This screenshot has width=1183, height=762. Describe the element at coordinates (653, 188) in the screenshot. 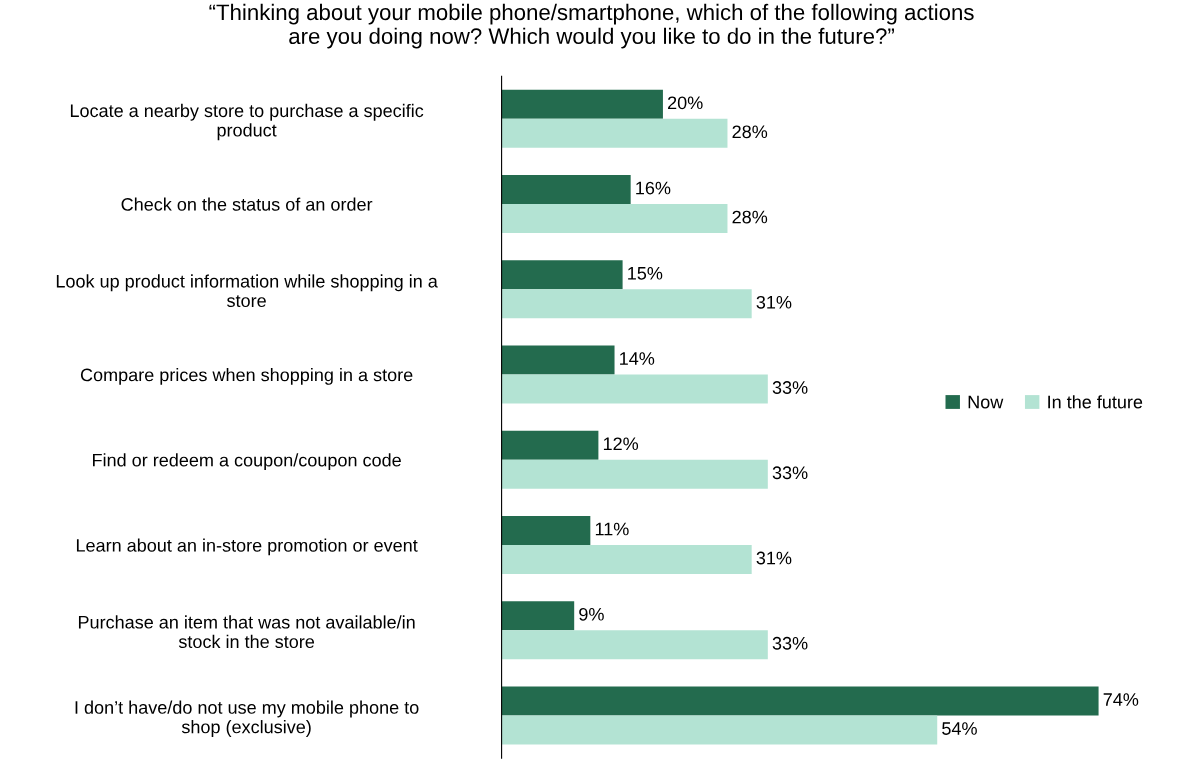

I see `data-label: 16%` at that location.